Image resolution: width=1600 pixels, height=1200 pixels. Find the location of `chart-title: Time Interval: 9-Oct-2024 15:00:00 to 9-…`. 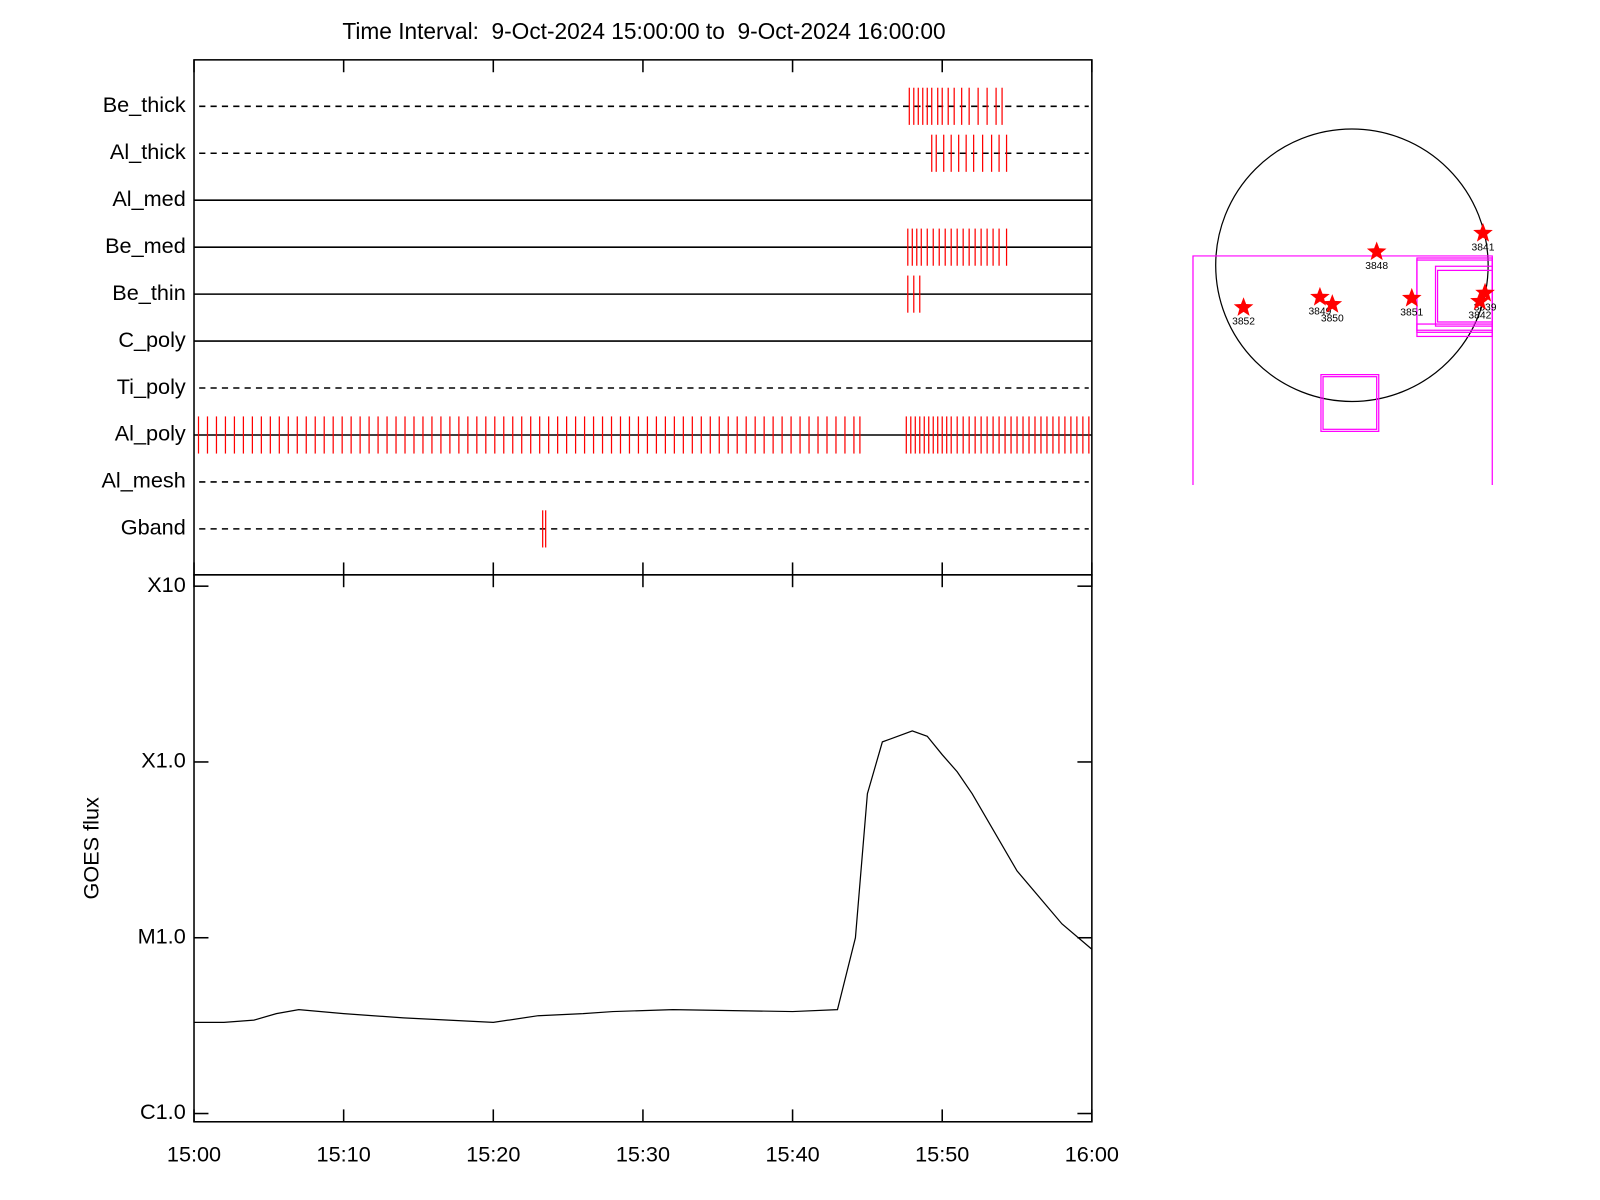

chart-title: Time Interval: 9-Oct-2024 15:00:00 to 9-… is located at coordinates (643, 31).